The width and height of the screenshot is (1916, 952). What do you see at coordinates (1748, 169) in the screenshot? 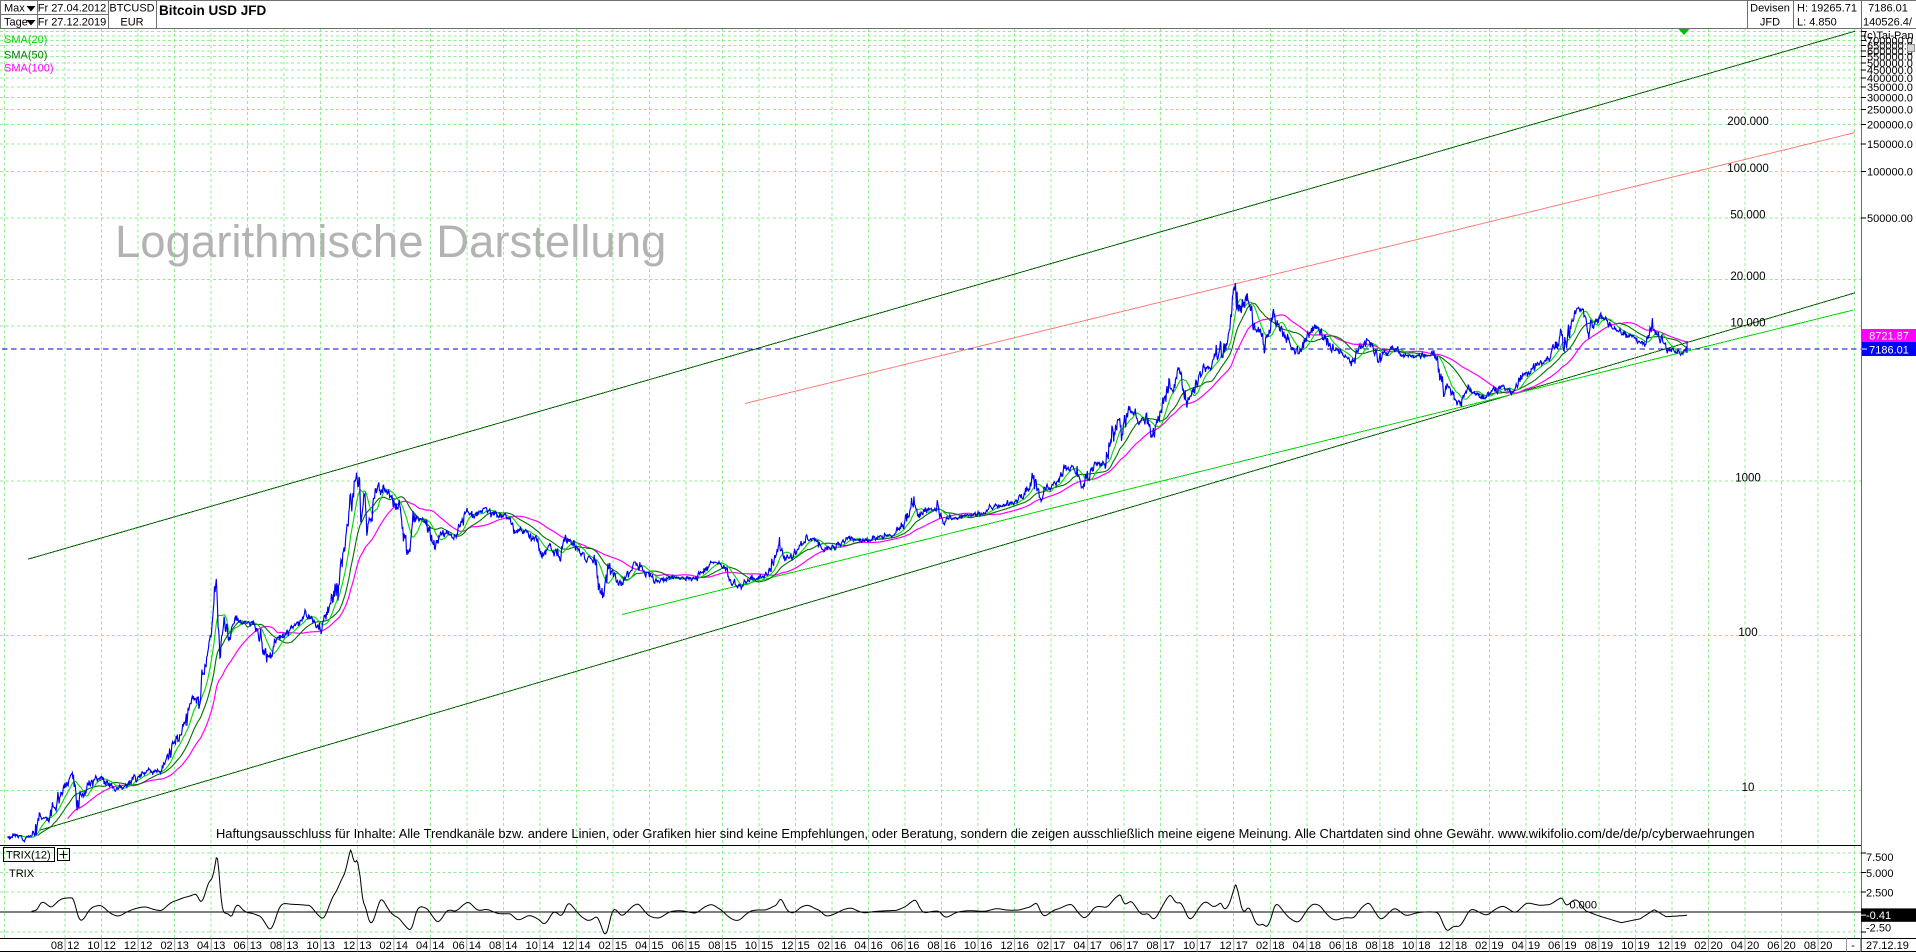
I see `svg-text: 100.000` at bounding box center [1748, 169].